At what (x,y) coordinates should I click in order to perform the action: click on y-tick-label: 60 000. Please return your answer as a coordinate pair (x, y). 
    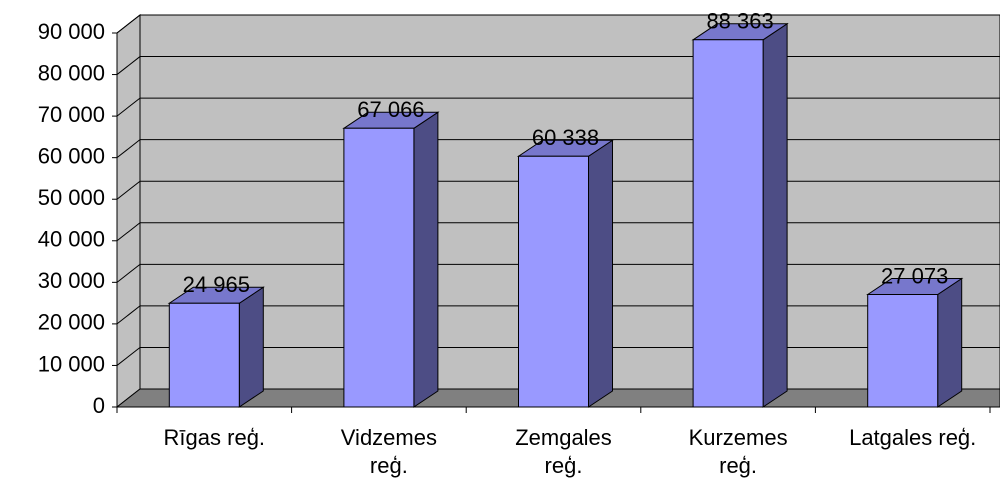
    Looking at the image, I should click on (71, 155).